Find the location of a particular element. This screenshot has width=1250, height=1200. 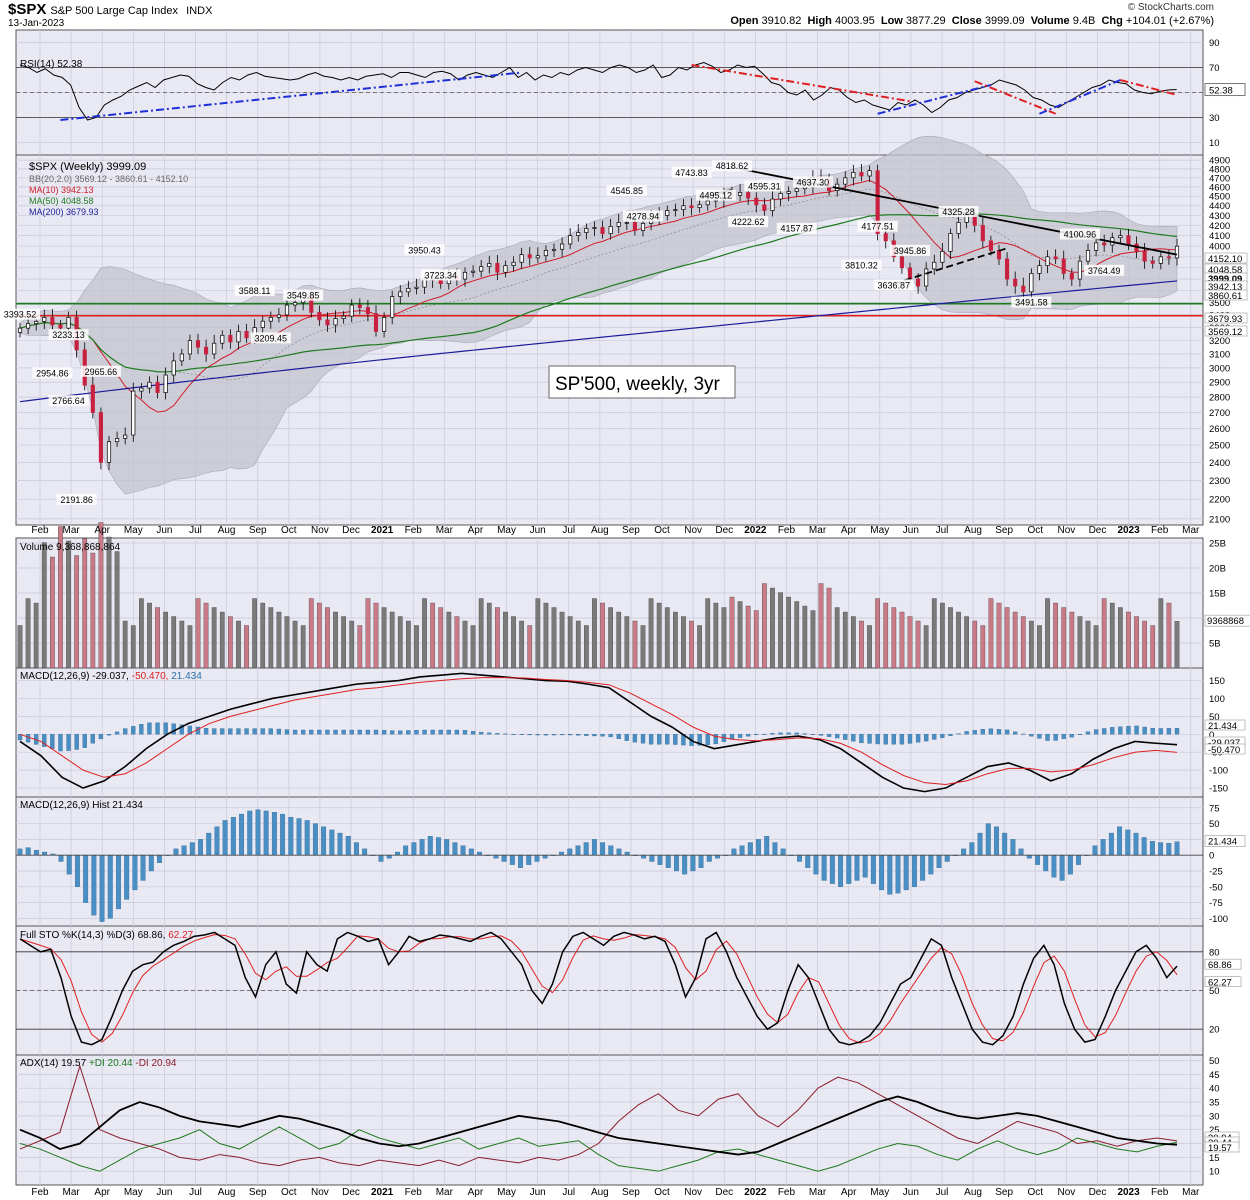

y-tick-label: 4000 is located at coordinates (1219, 247).